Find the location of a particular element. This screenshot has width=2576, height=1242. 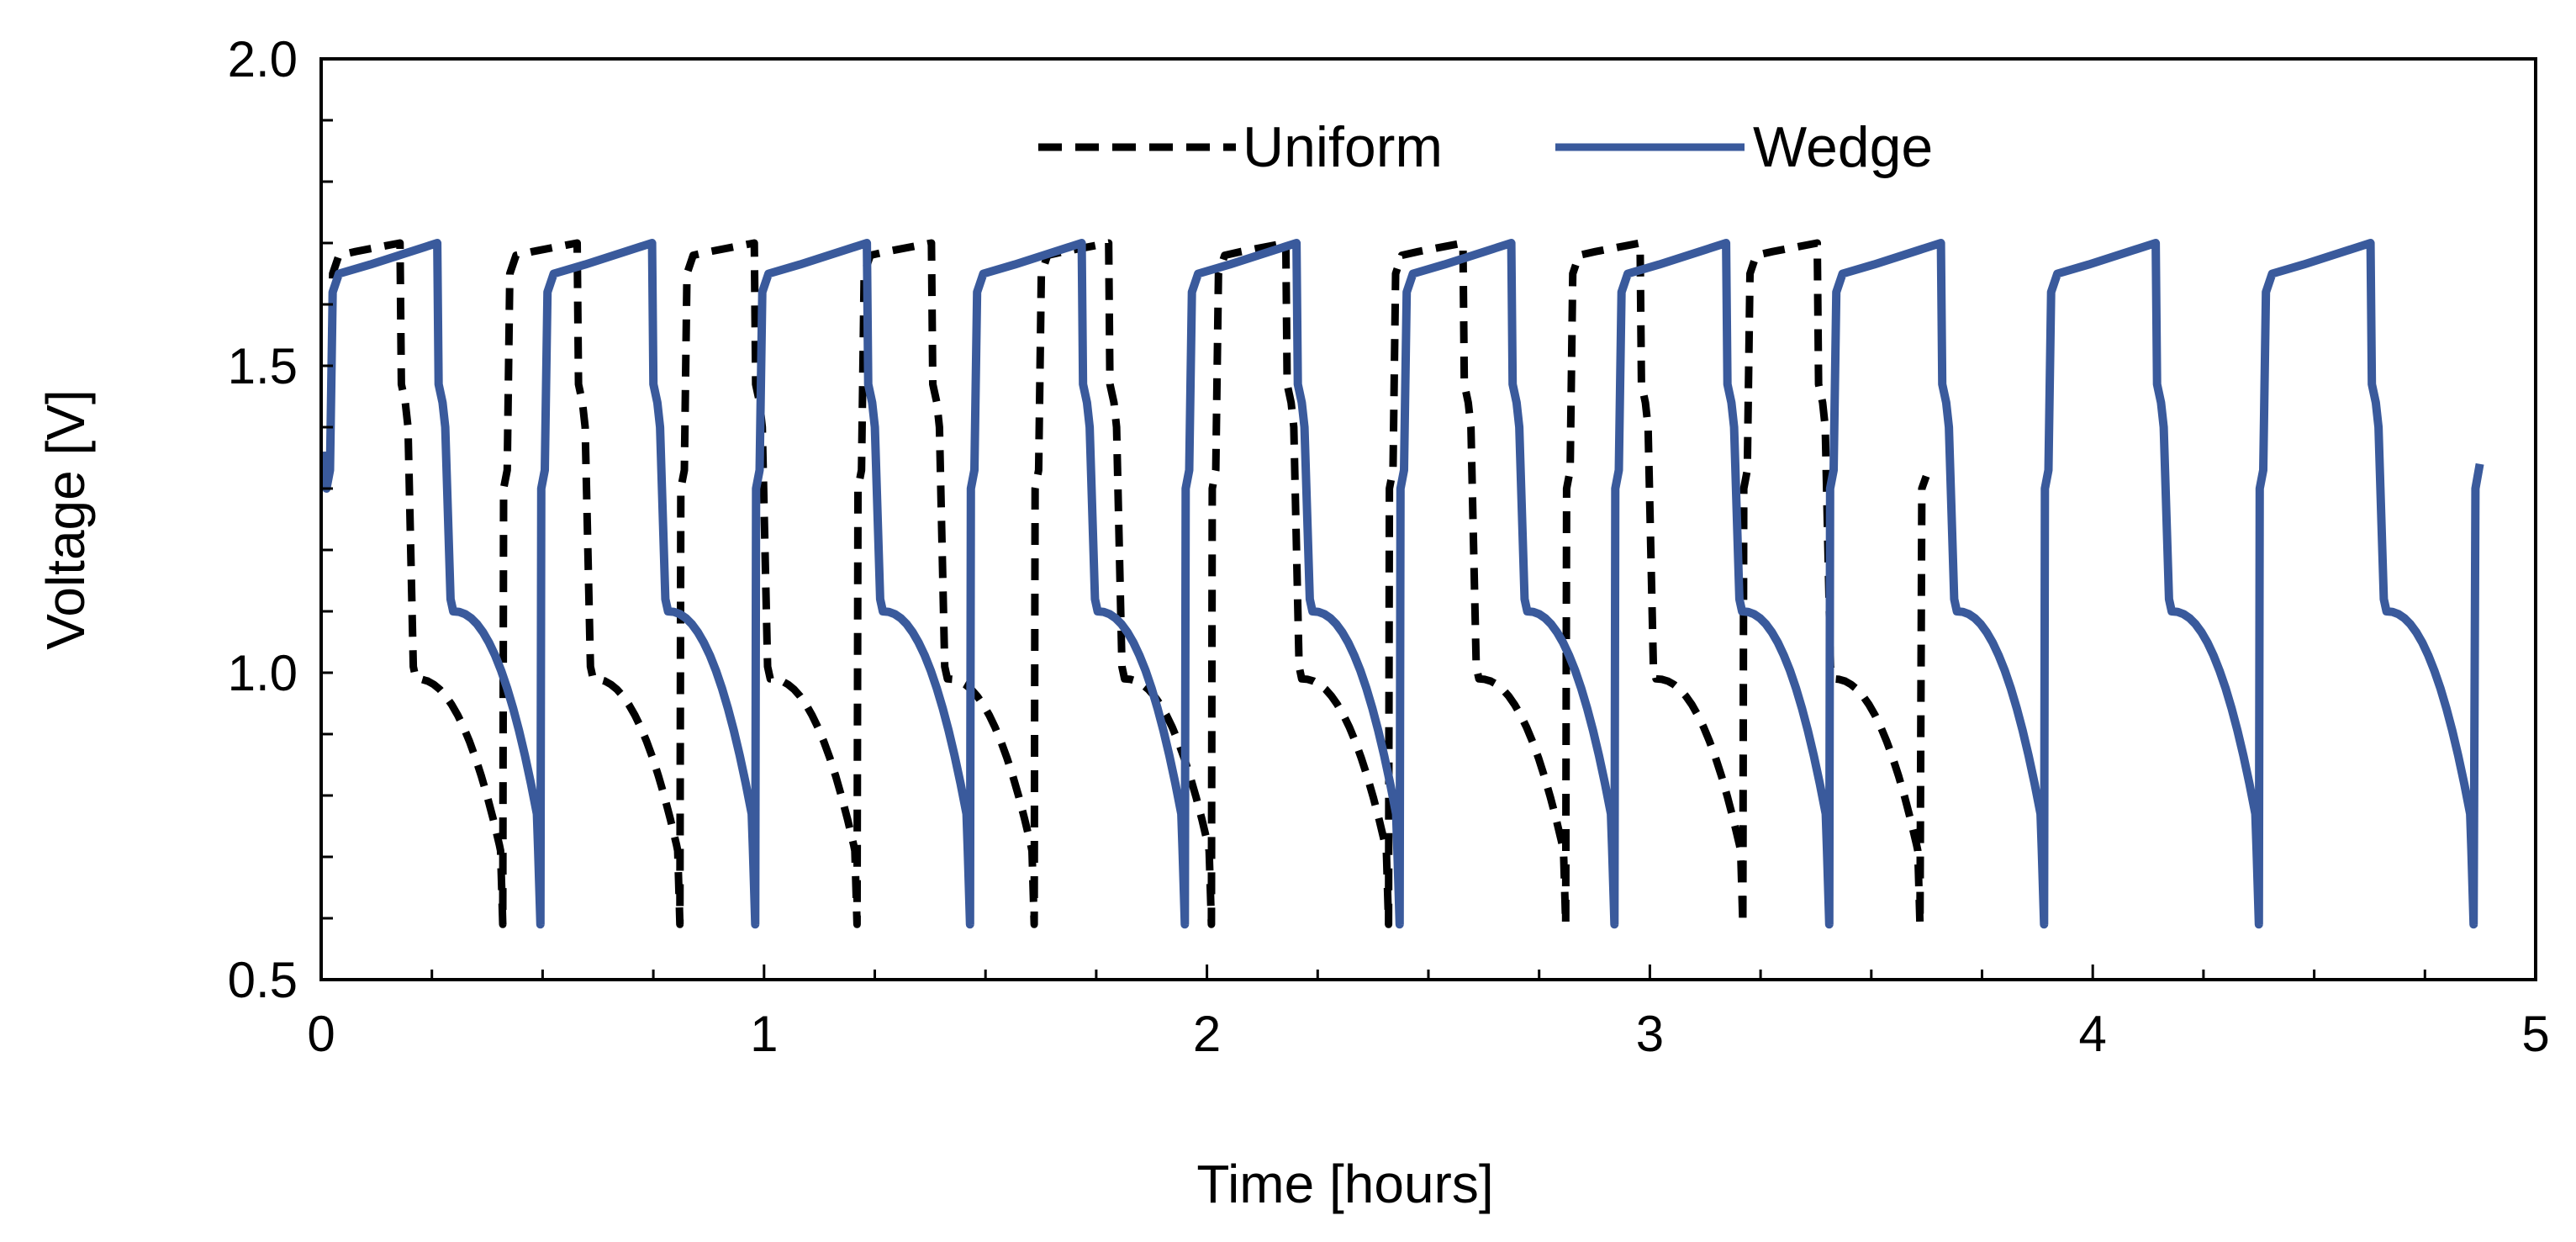

y-tick-label: 0.5 is located at coordinates (263, 980).